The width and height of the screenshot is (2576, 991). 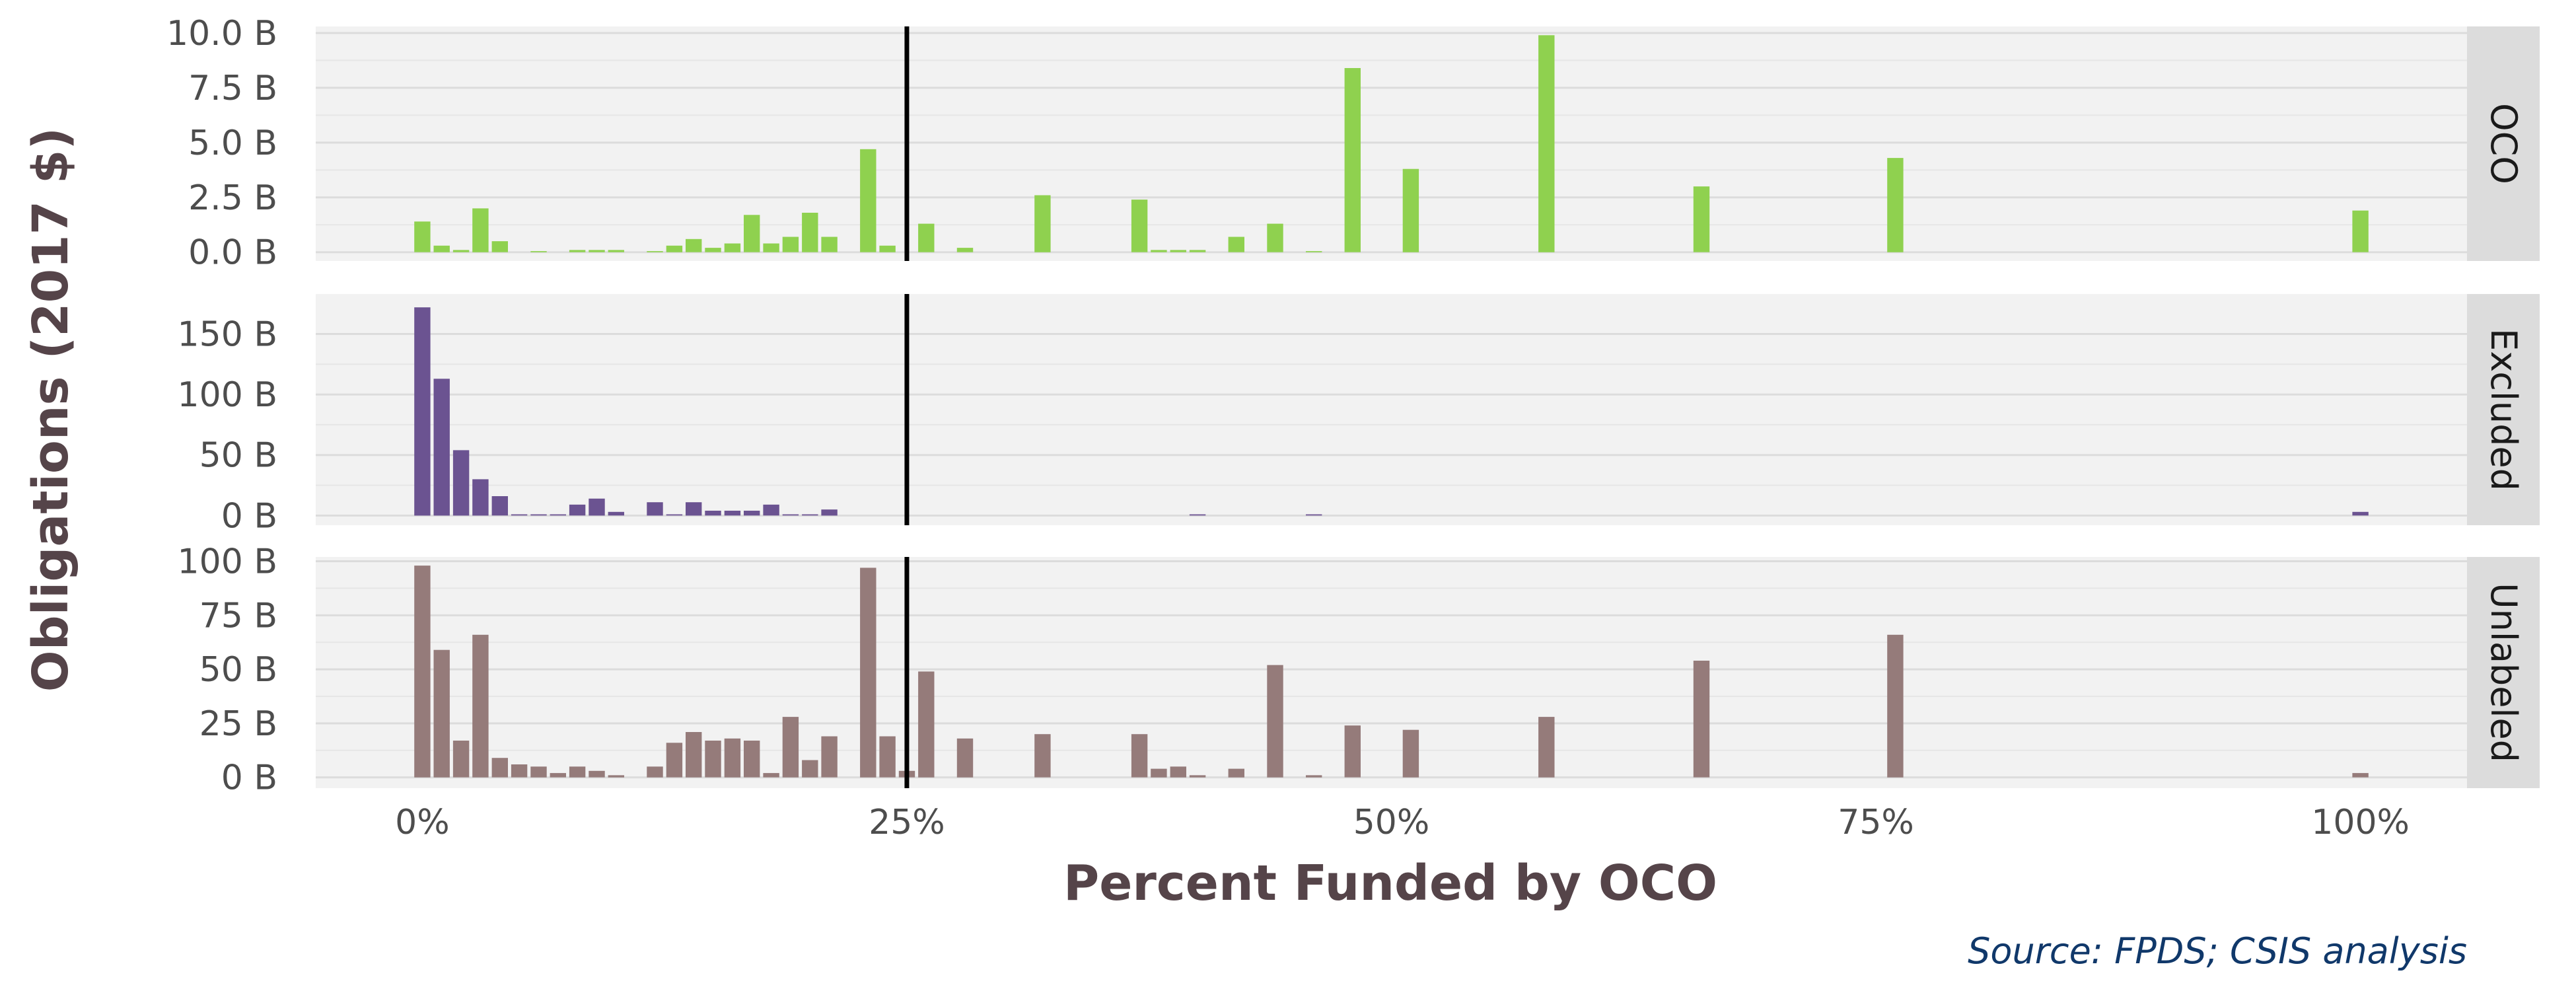 What do you see at coordinates (232, 253) in the screenshot?
I see `y-tick-label: 0.0 B` at bounding box center [232, 253].